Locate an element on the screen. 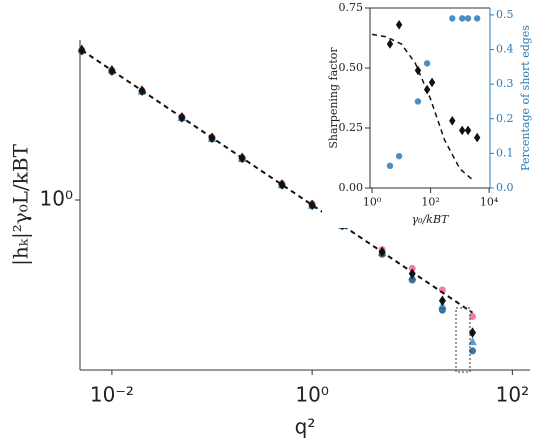  y2-tick-label: 0.2 is located at coordinates (505, 118).